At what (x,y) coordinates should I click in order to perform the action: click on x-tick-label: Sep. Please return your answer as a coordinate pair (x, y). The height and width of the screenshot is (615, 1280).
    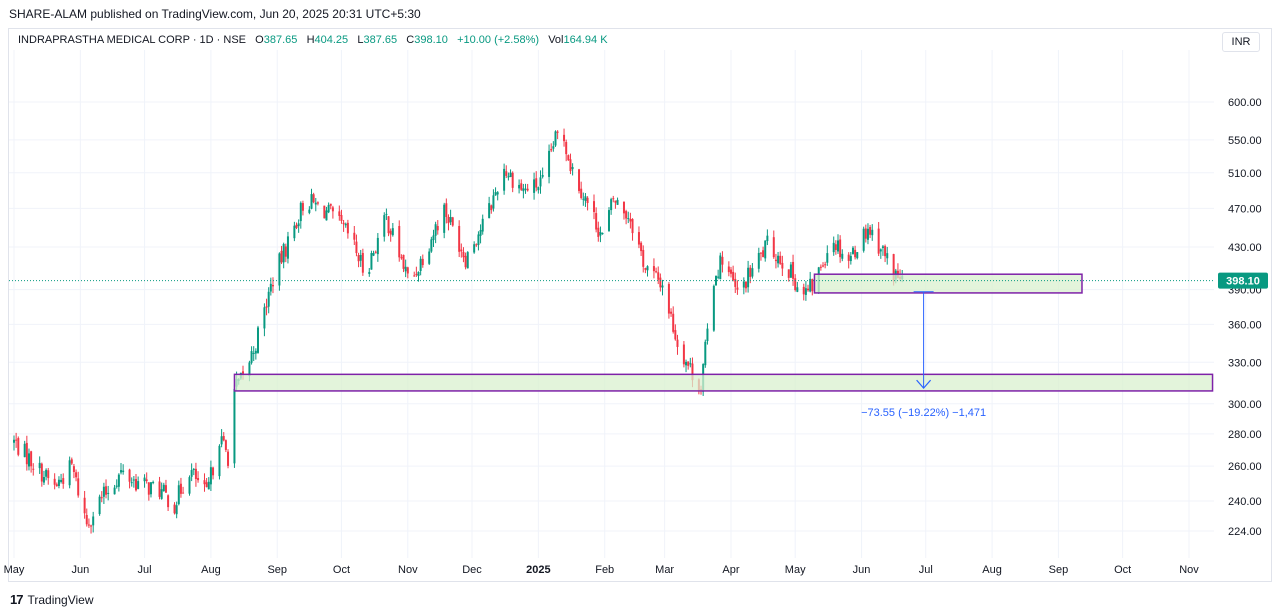
    Looking at the image, I should click on (1059, 570).